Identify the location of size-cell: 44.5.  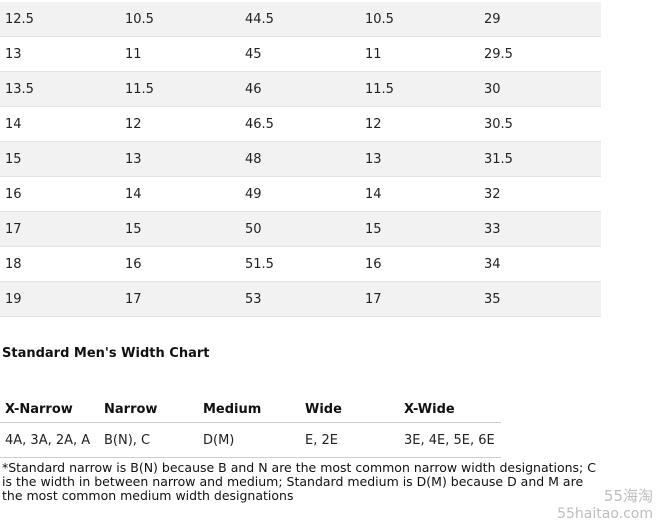
(300, 19).